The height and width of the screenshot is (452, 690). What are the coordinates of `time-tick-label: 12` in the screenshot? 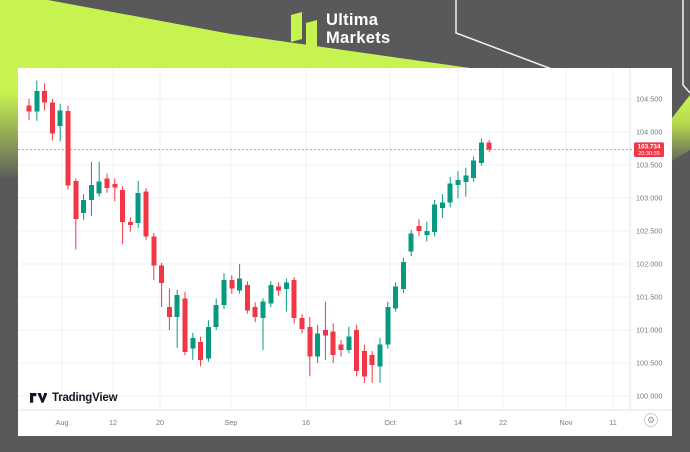 It's located at (113, 422).